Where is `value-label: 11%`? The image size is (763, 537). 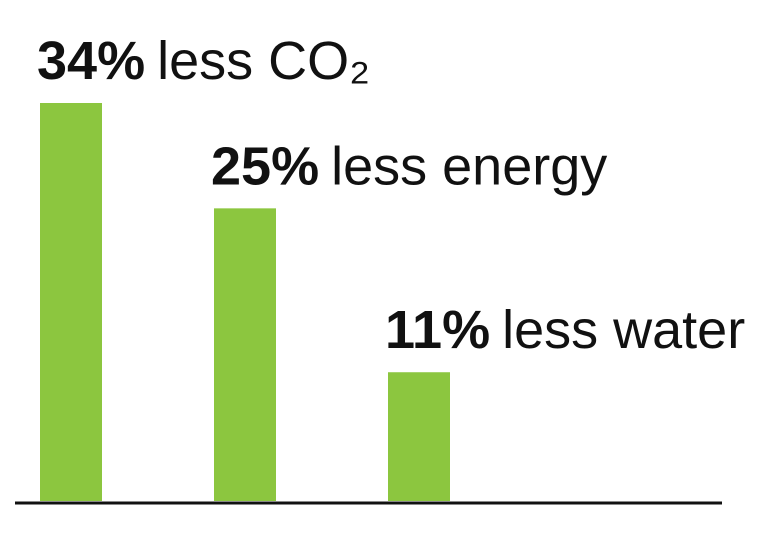
value-label: 11% is located at coordinates (437, 330).